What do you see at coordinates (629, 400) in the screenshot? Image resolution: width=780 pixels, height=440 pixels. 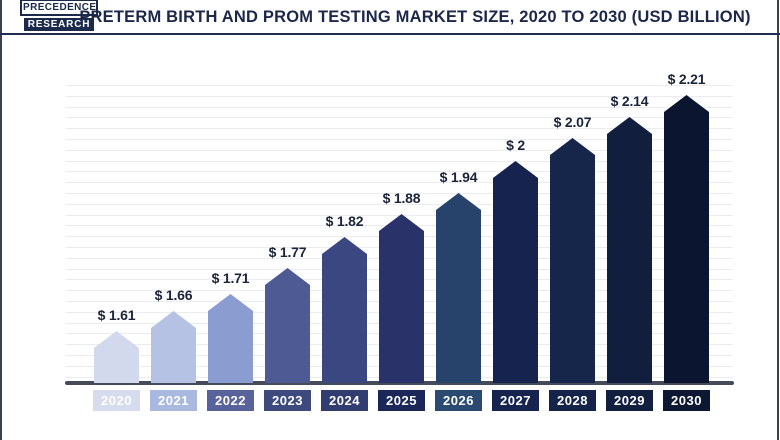 I see `year-label-2029: 2029` at bounding box center [629, 400].